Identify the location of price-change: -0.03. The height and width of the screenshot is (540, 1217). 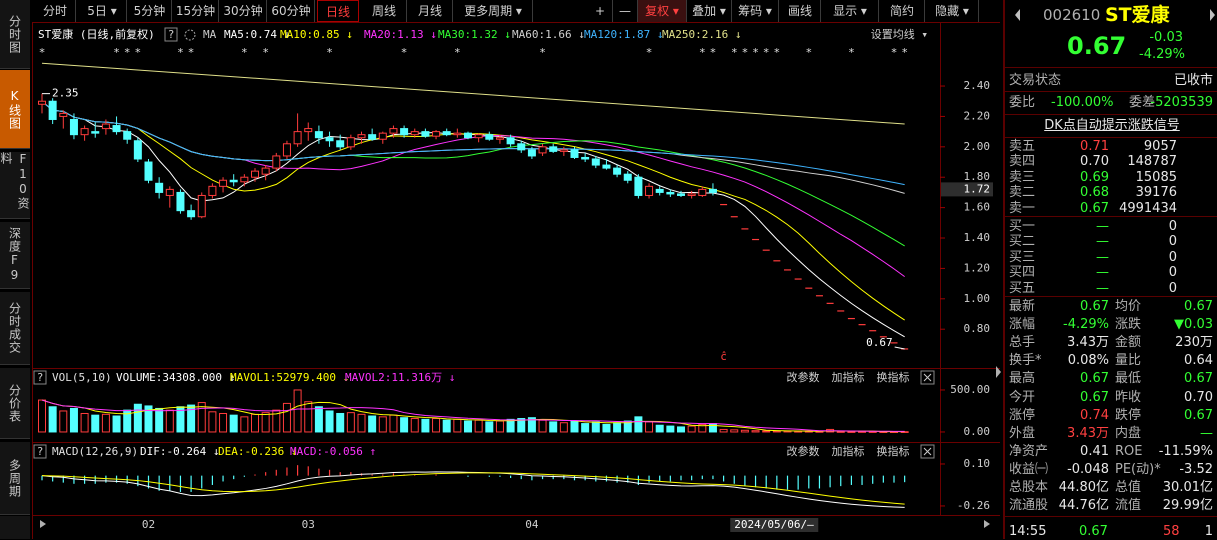
(1166, 37).